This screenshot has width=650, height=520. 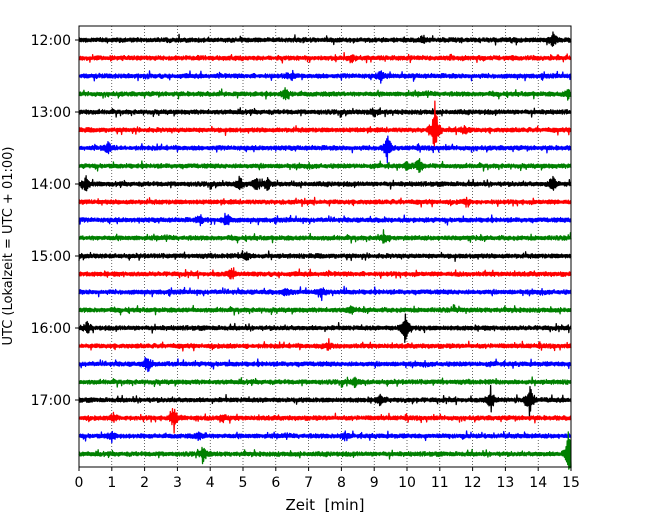 I want to click on x-tick-label: 12, so click(x=473, y=483).